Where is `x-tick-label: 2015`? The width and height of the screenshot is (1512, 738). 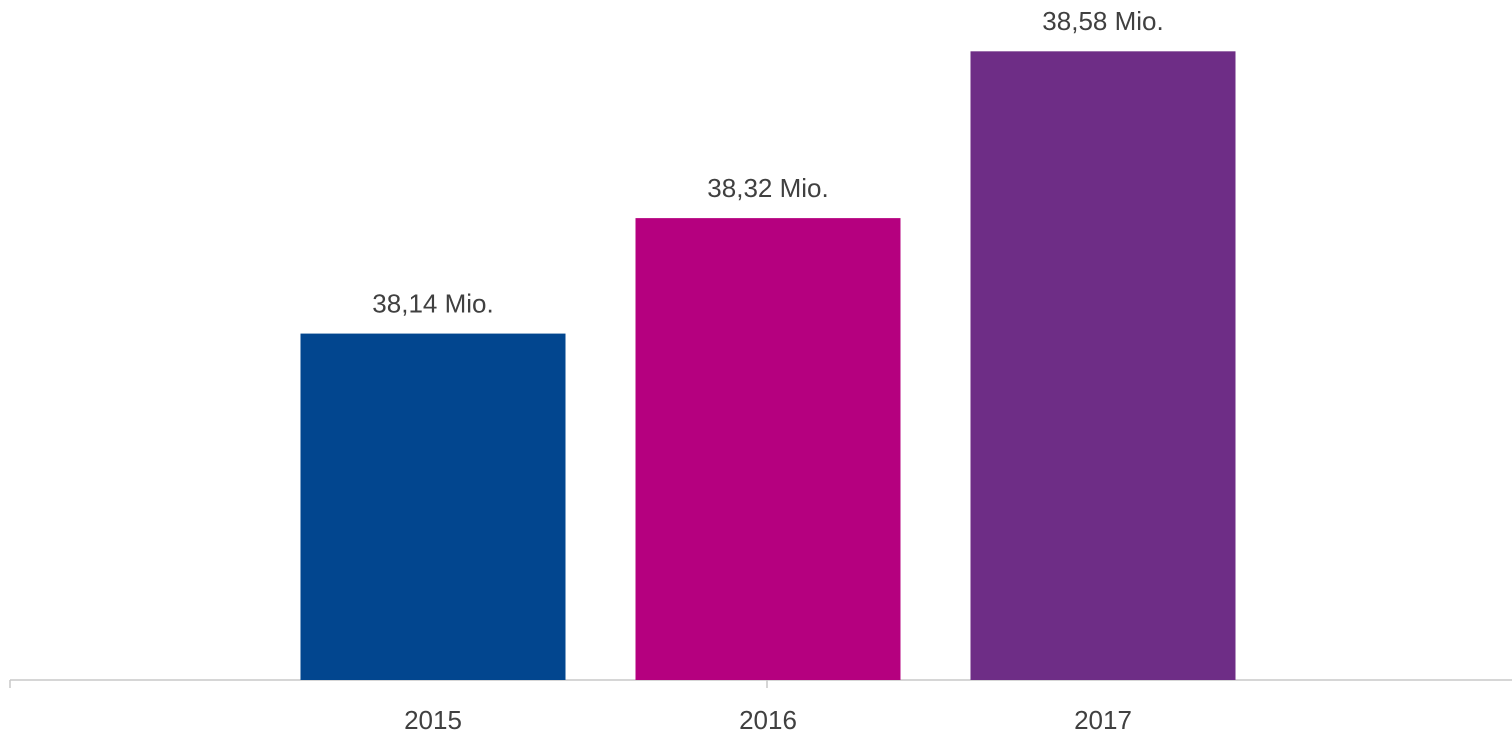 x-tick-label: 2015 is located at coordinates (433, 720).